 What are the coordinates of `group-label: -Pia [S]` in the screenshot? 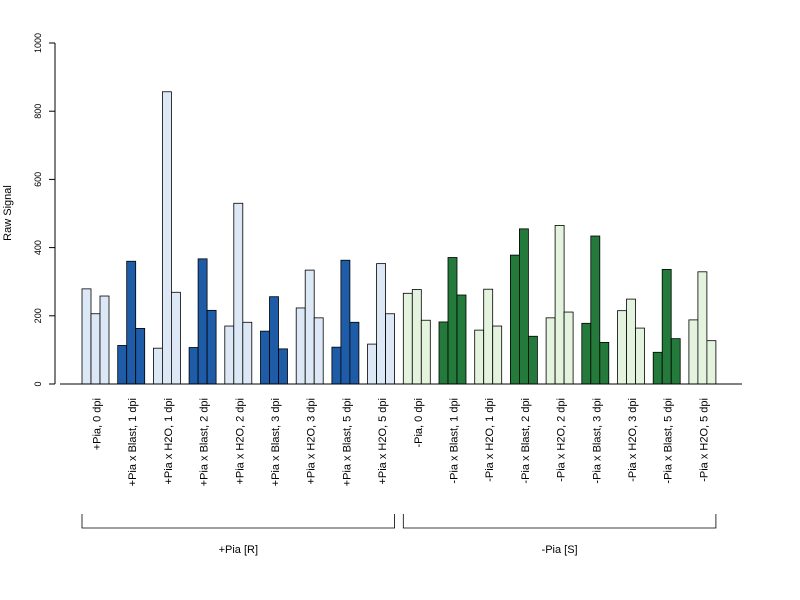 It's located at (560, 550).